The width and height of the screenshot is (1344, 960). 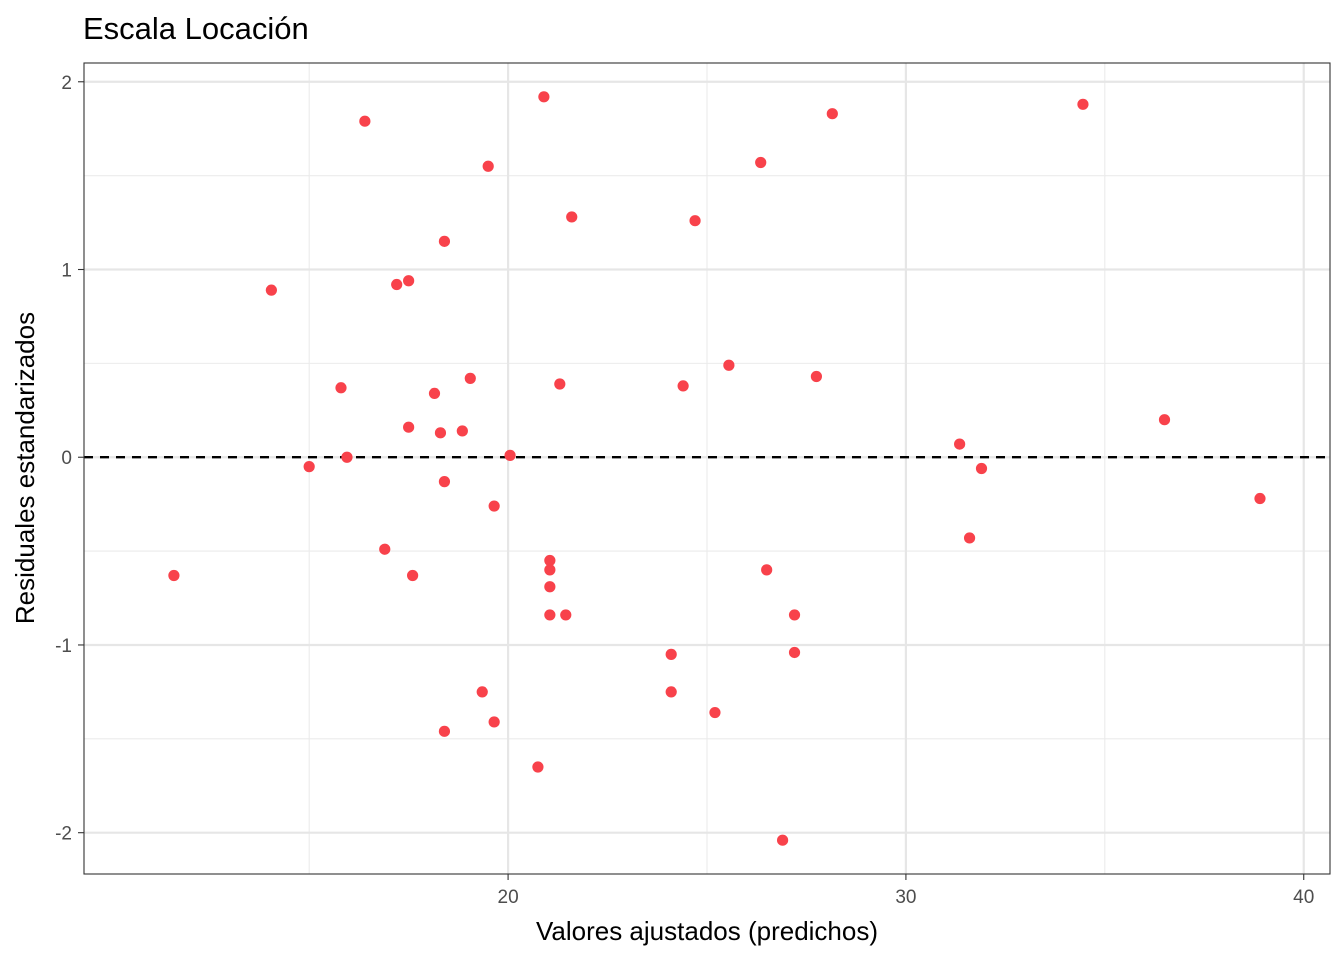 I want to click on x-axis: 20 30 40, so click(x=906, y=891).